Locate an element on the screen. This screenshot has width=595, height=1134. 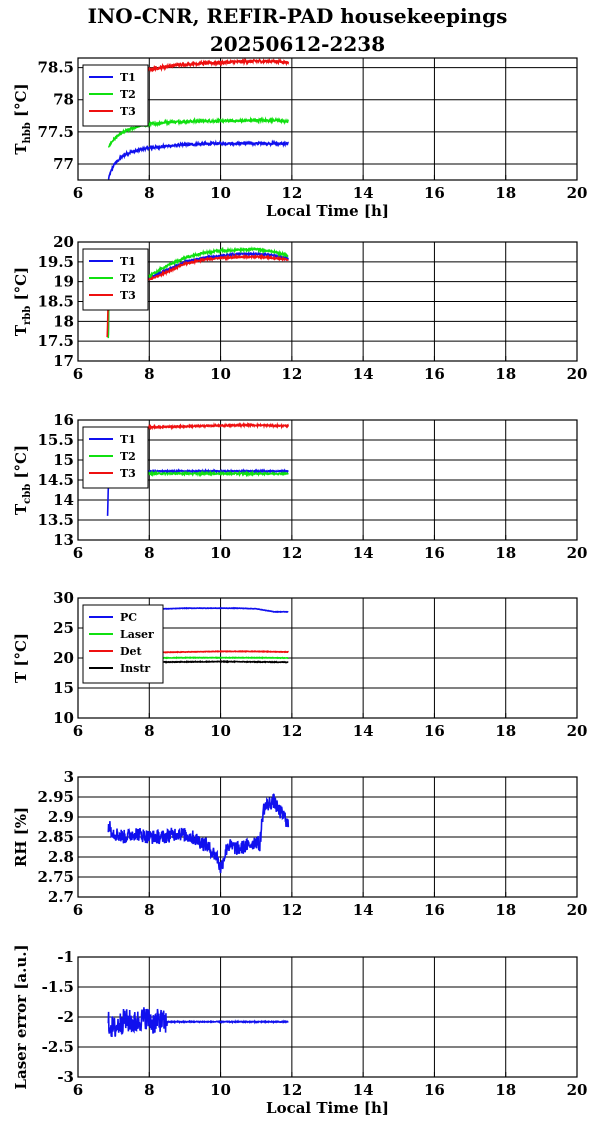
y-tick-label: 2.95 is located at coordinates (55, 797).